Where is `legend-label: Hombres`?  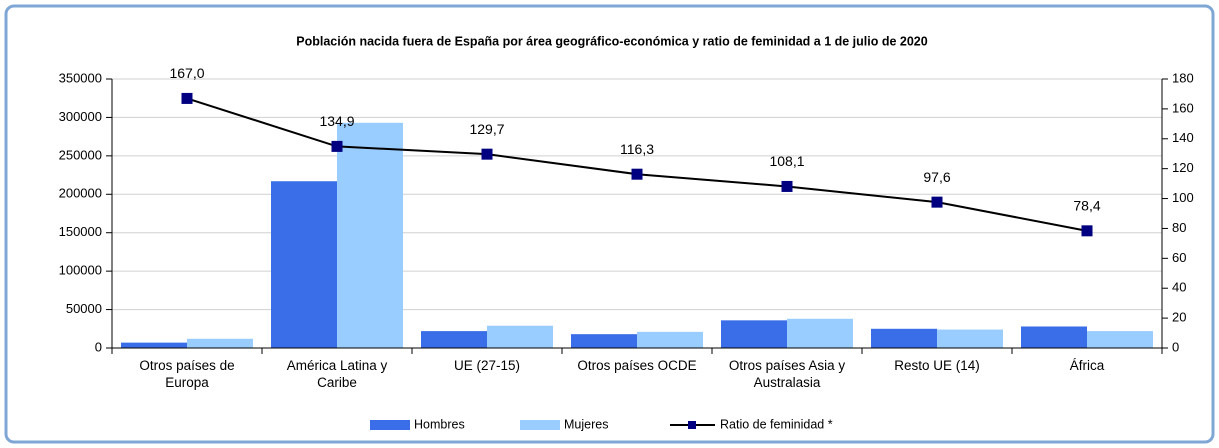
legend-label: Hombres is located at coordinates (439, 424).